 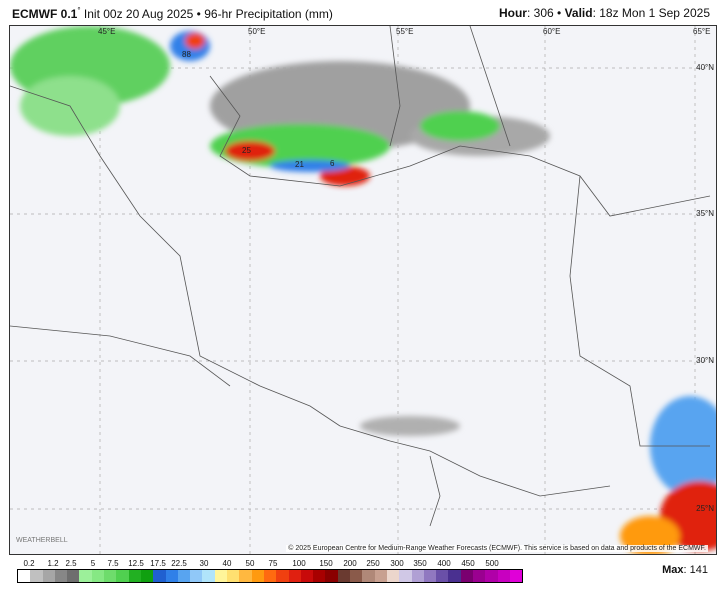 I want to click on valid-label: Valid, so click(x=578, y=13).